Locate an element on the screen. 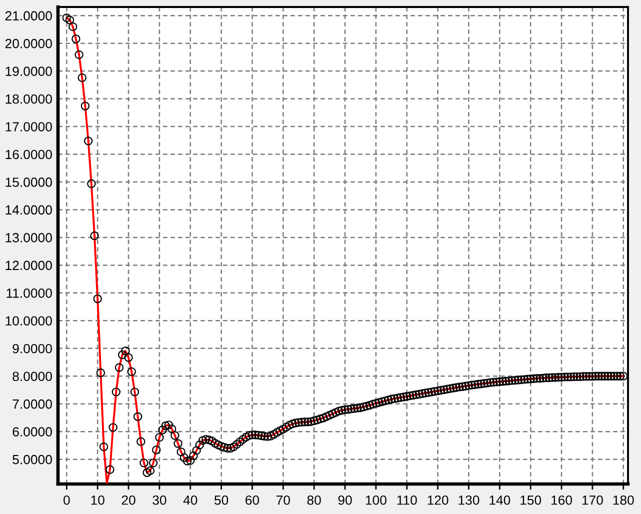 The width and height of the screenshot is (641, 514). y-tick-label: 20.0000 is located at coordinates (28, 43).